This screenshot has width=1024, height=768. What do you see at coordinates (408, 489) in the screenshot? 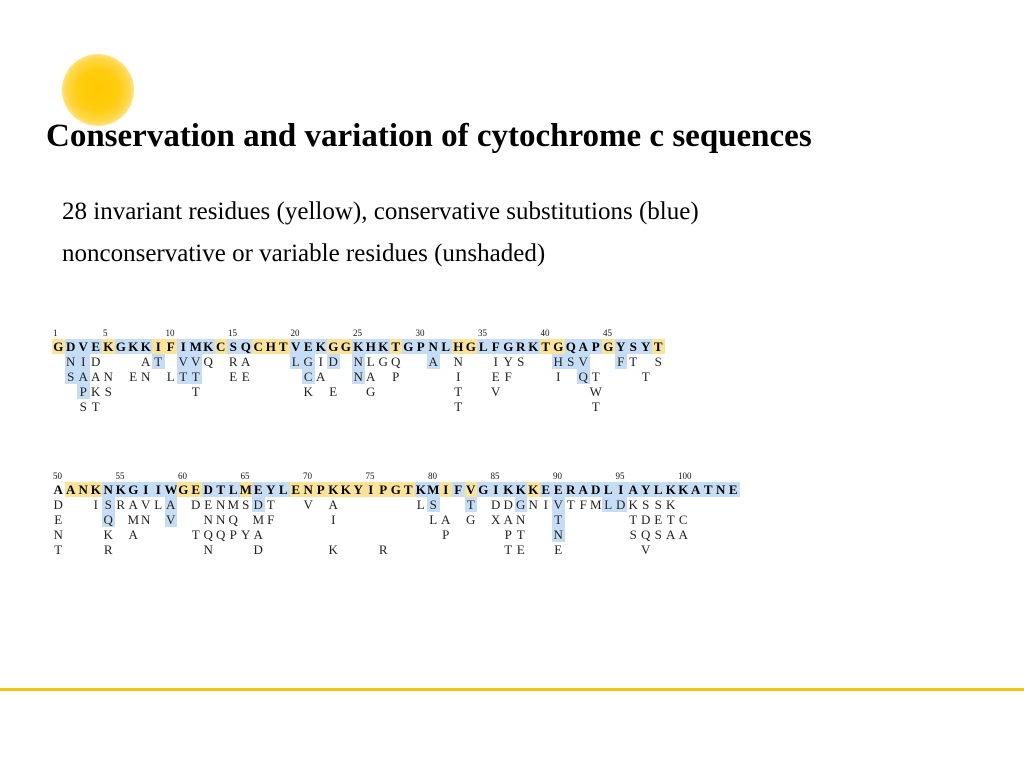
I see `residue: T` at bounding box center [408, 489].